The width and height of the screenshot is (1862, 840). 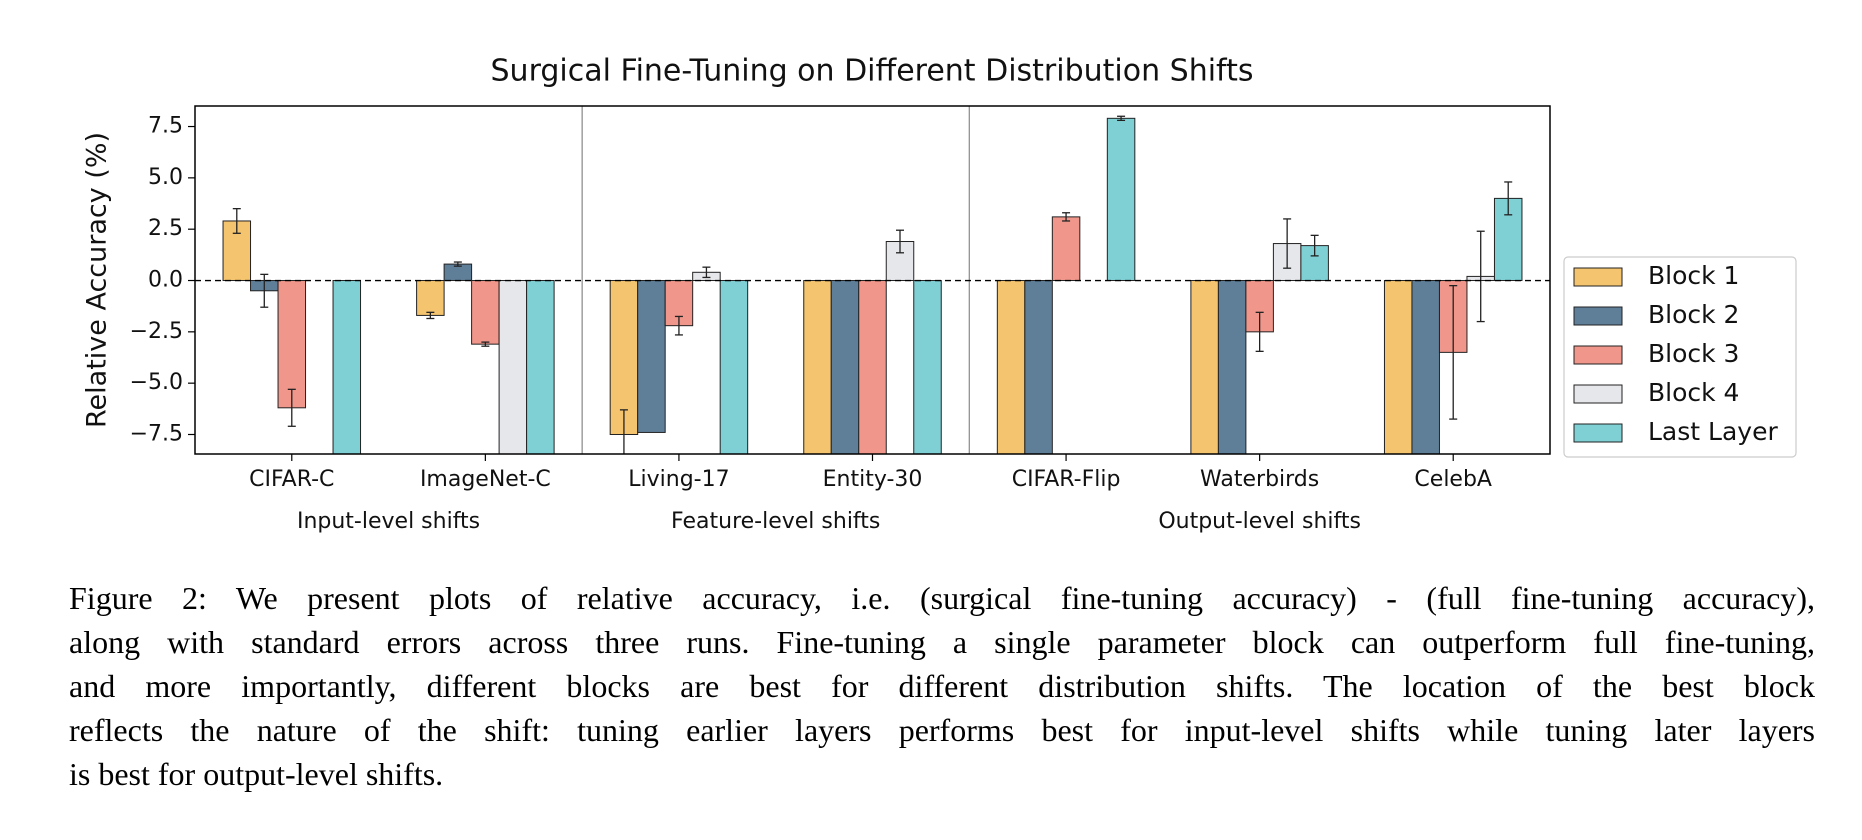 What do you see at coordinates (165, 228) in the screenshot?
I see `y-tick-label: 2.5` at bounding box center [165, 228].